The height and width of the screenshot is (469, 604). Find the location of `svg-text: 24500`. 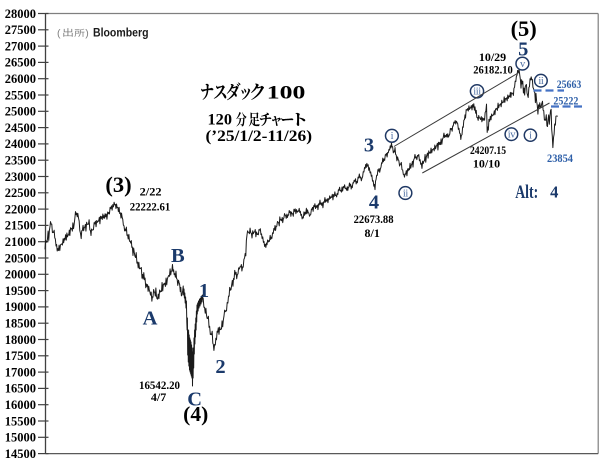

svg-text: 24500 is located at coordinates (20, 128).